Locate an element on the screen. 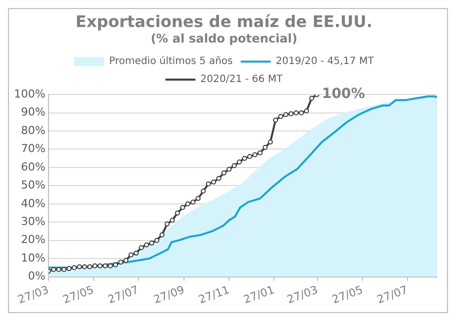  y-tick-label: 40% is located at coordinates (33, 203).